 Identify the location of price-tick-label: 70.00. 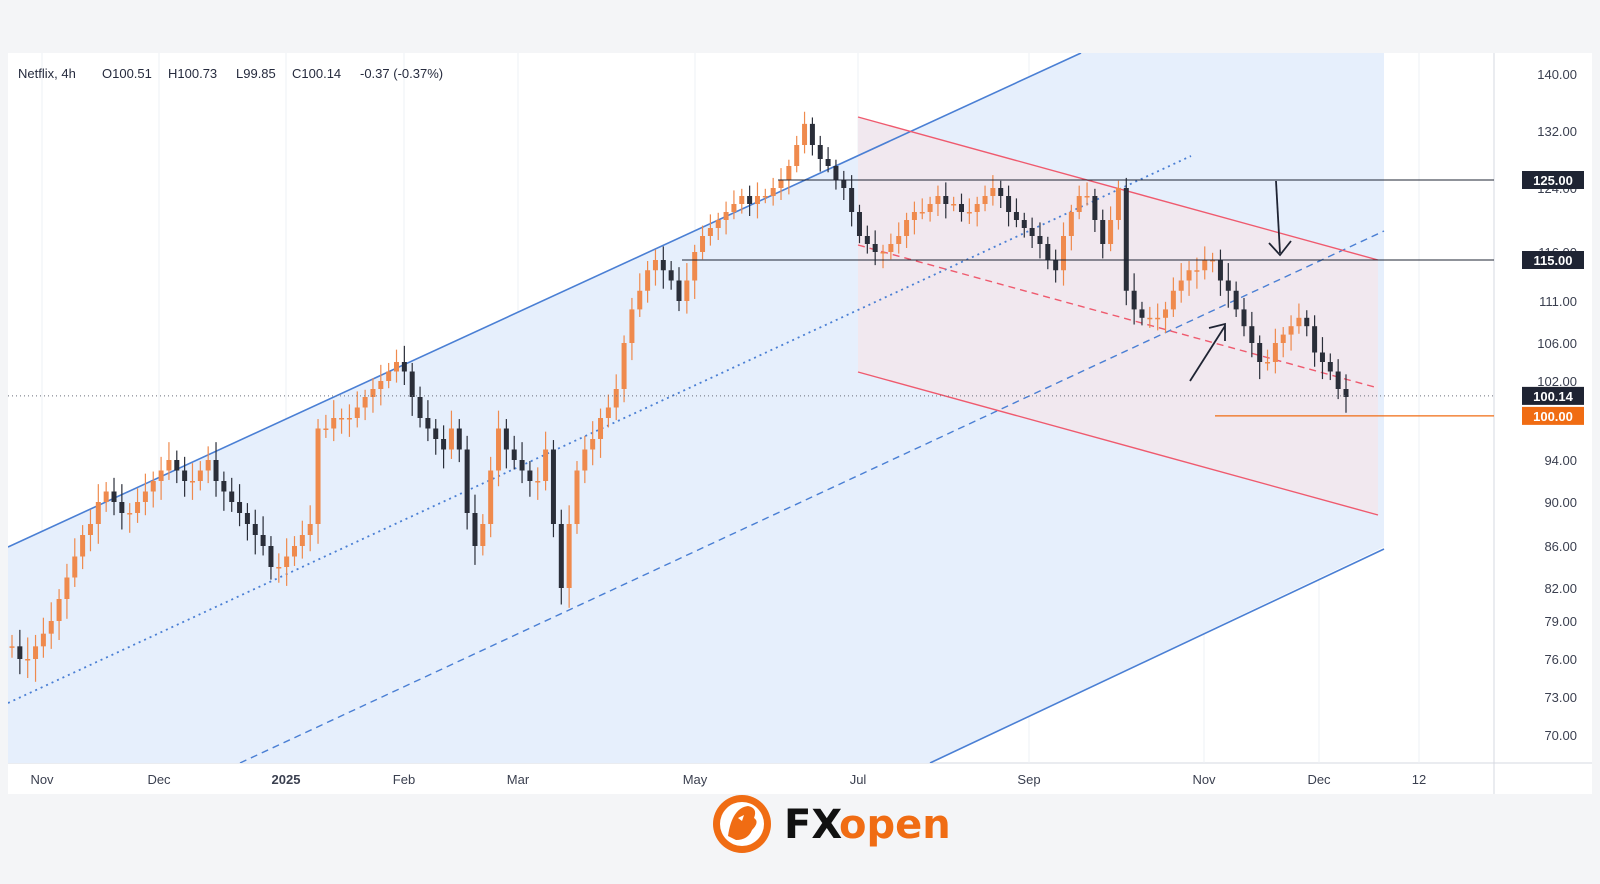
(1560, 735).